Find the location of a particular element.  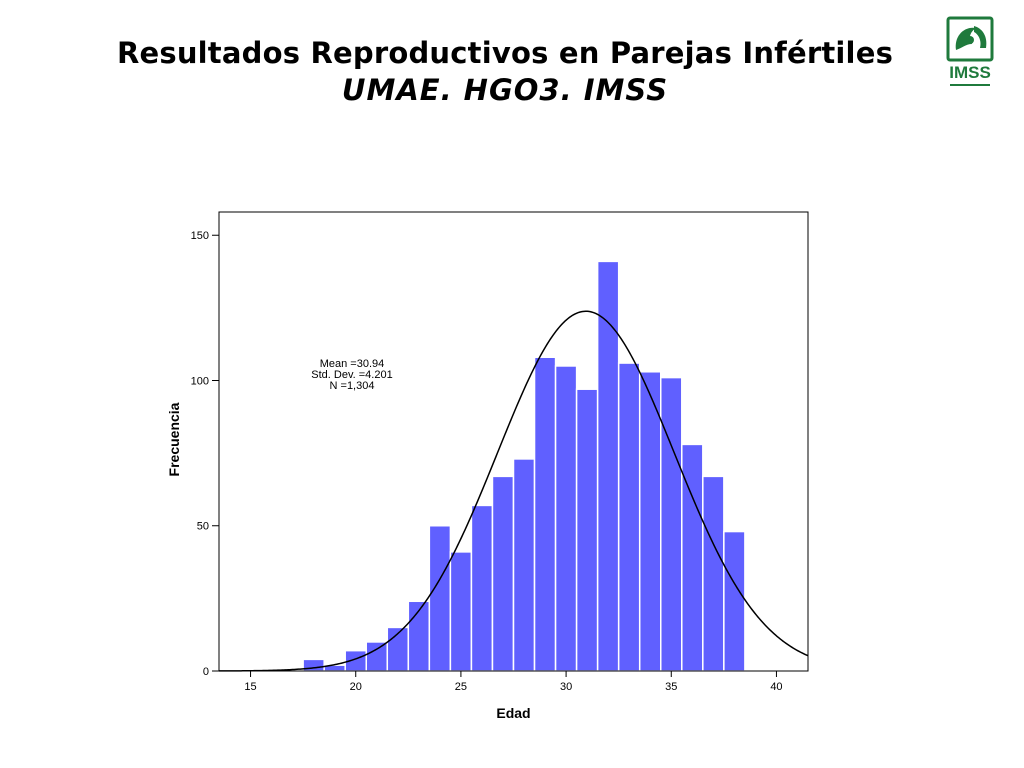

x-axis-title: Edad is located at coordinates (513, 713).